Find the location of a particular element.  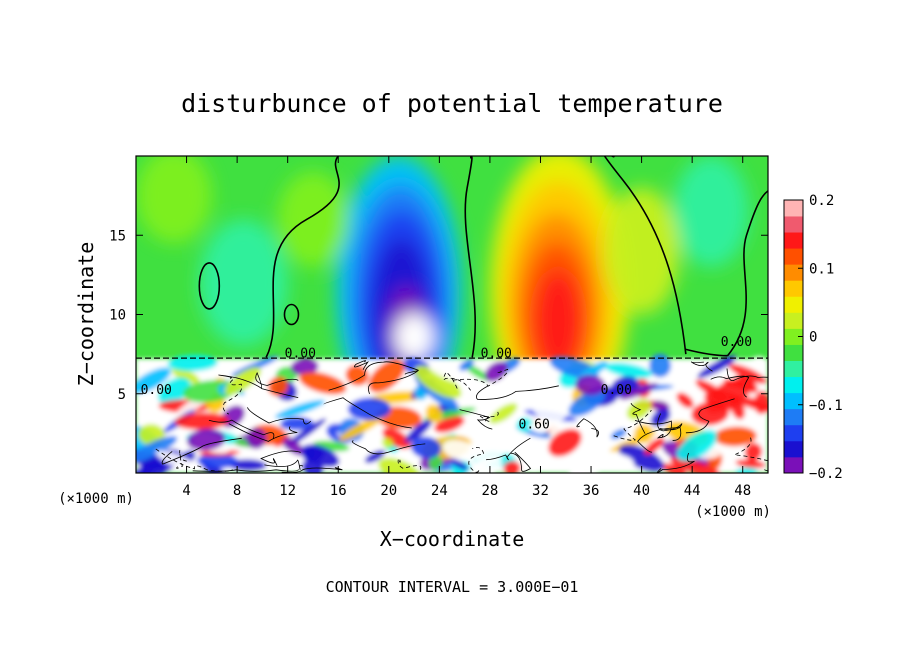

x-unit-left: (×1000 m) is located at coordinates (96, 499).